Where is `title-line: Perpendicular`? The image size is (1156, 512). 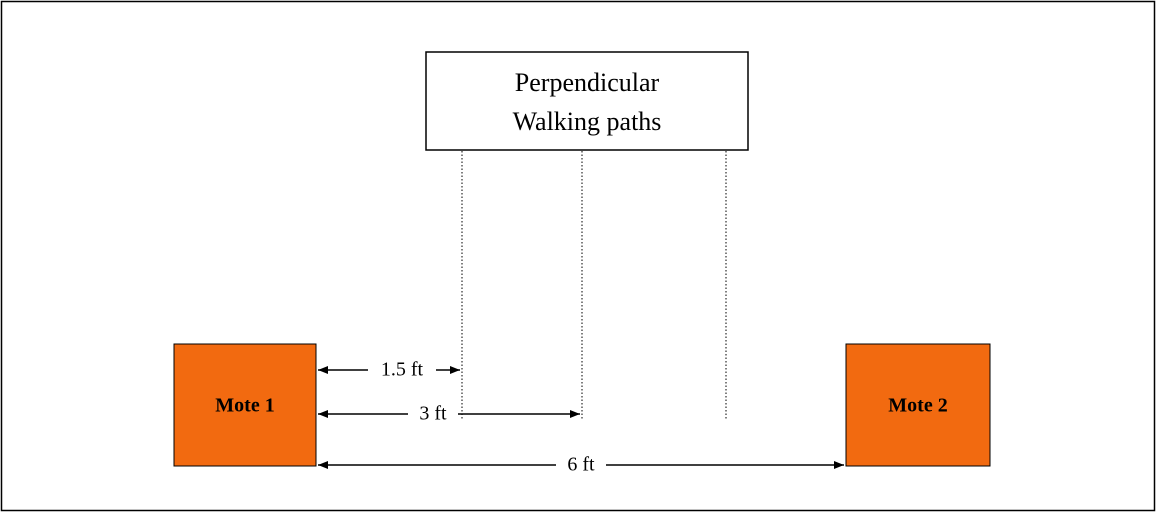
title-line: Perpendicular is located at coordinates (587, 82).